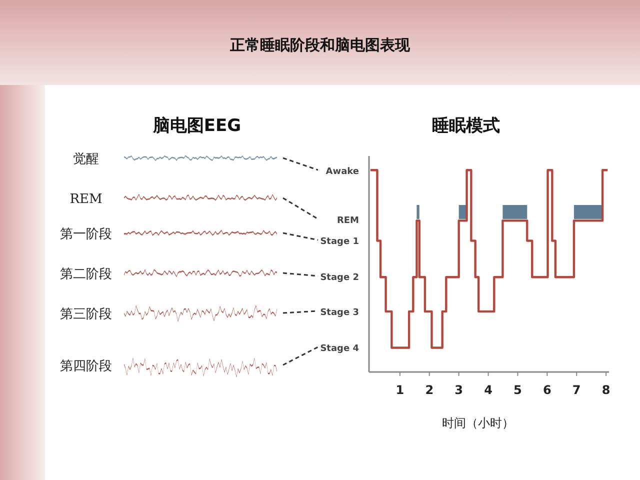  What do you see at coordinates (576, 390) in the screenshot?
I see `x-tick-label: 7` at bounding box center [576, 390].